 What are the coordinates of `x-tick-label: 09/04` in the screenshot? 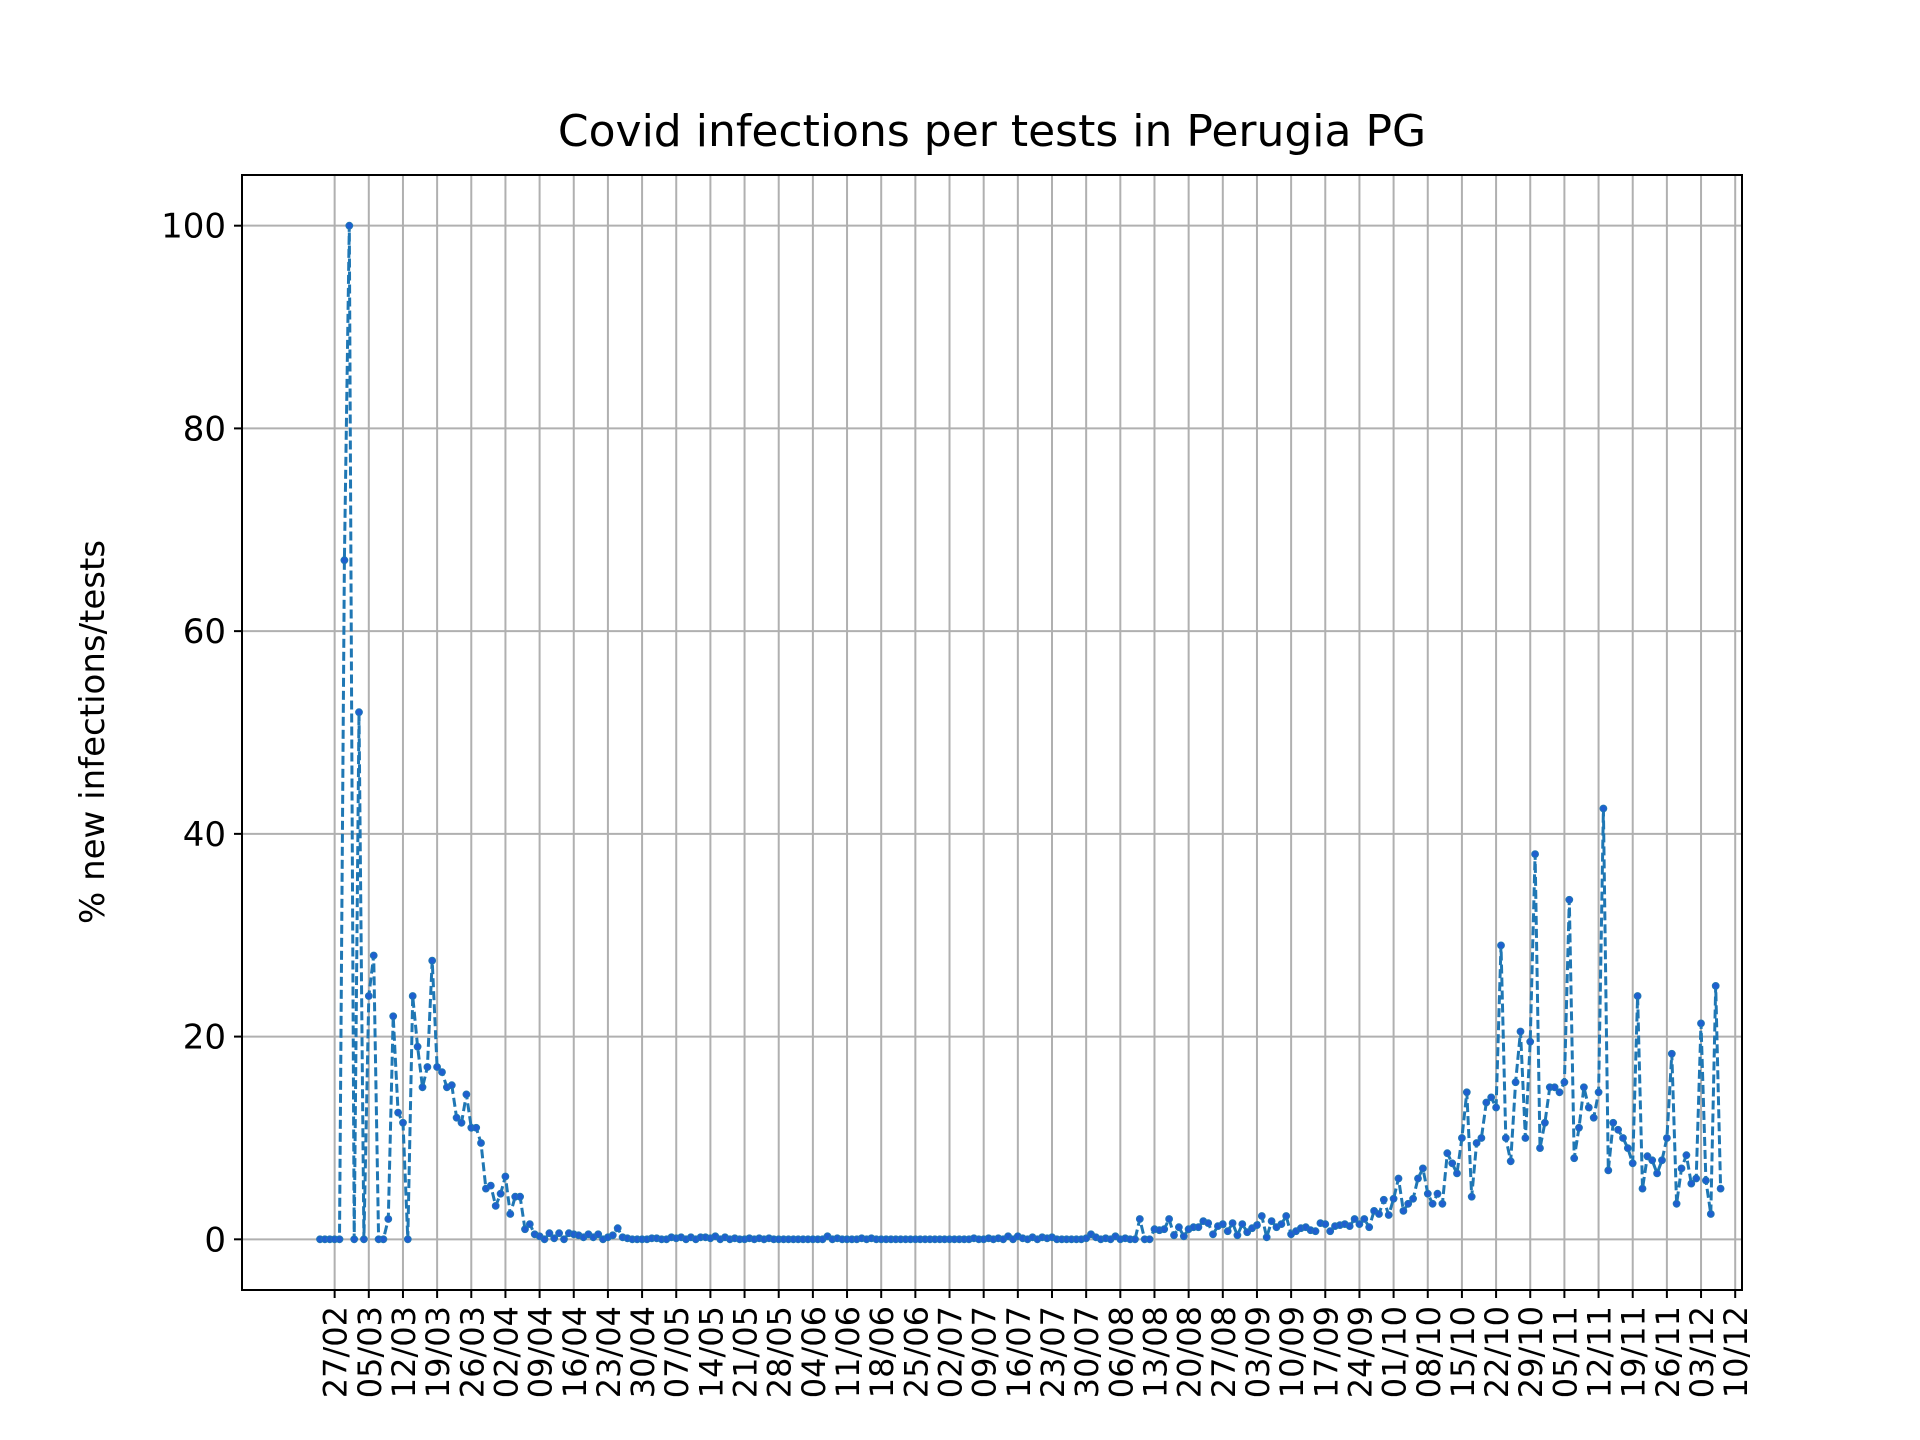 It's located at (541, 1352).